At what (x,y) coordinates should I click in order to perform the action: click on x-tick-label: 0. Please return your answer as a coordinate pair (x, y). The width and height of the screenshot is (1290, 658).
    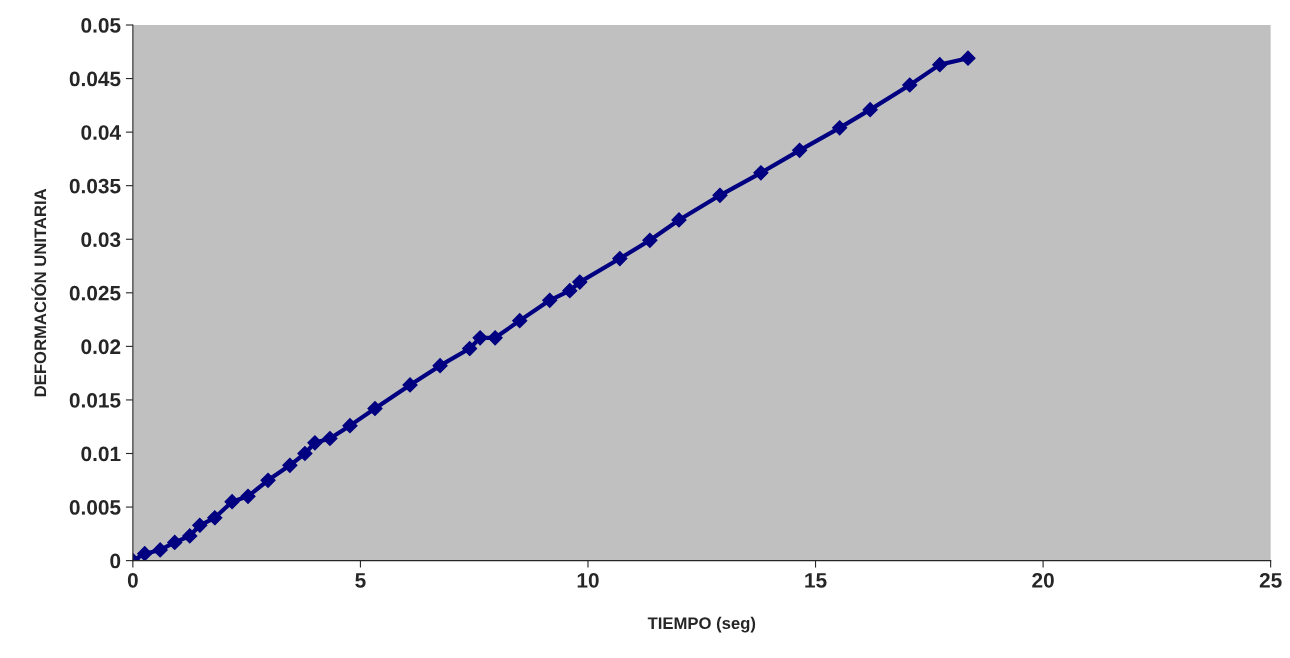
    Looking at the image, I should click on (132, 580).